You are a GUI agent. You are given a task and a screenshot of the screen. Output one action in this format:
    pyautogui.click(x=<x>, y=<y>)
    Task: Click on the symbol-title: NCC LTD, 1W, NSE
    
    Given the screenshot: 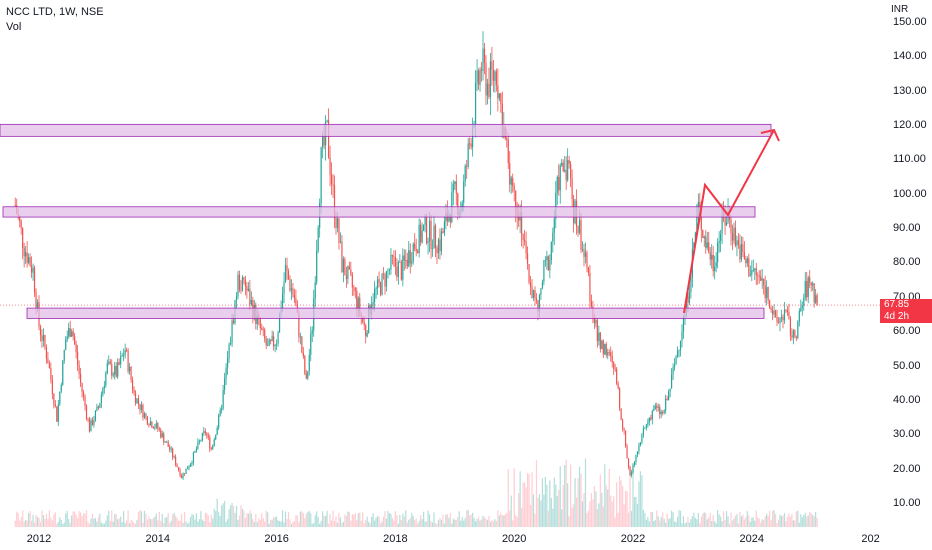 What is the action you would take?
    pyautogui.click(x=55, y=12)
    